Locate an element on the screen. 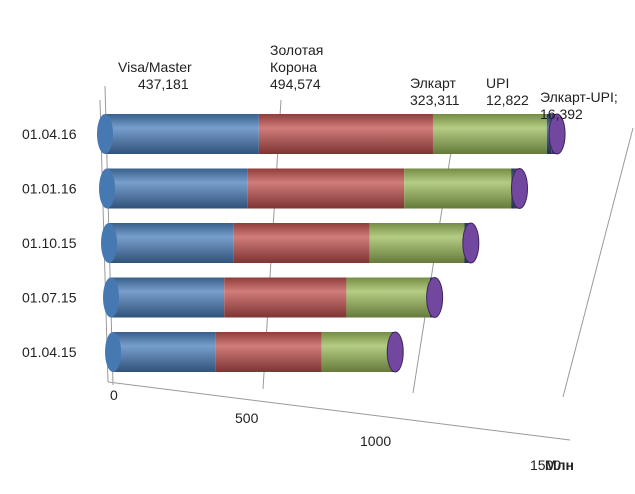 This screenshot has width=635, height=494. annotation-line: Элкарт is located at coordinates (433, 83).